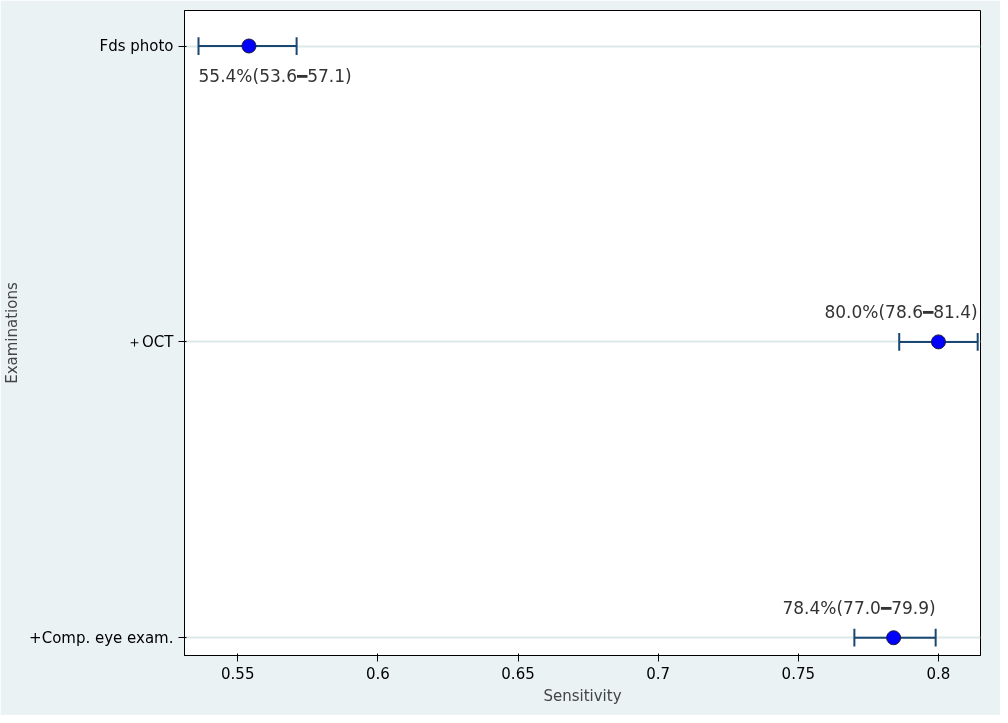 This screenshot has height=723, width=1008. I want to click on data-label: 80.0%(78.6━81.4), so click(901, 312).